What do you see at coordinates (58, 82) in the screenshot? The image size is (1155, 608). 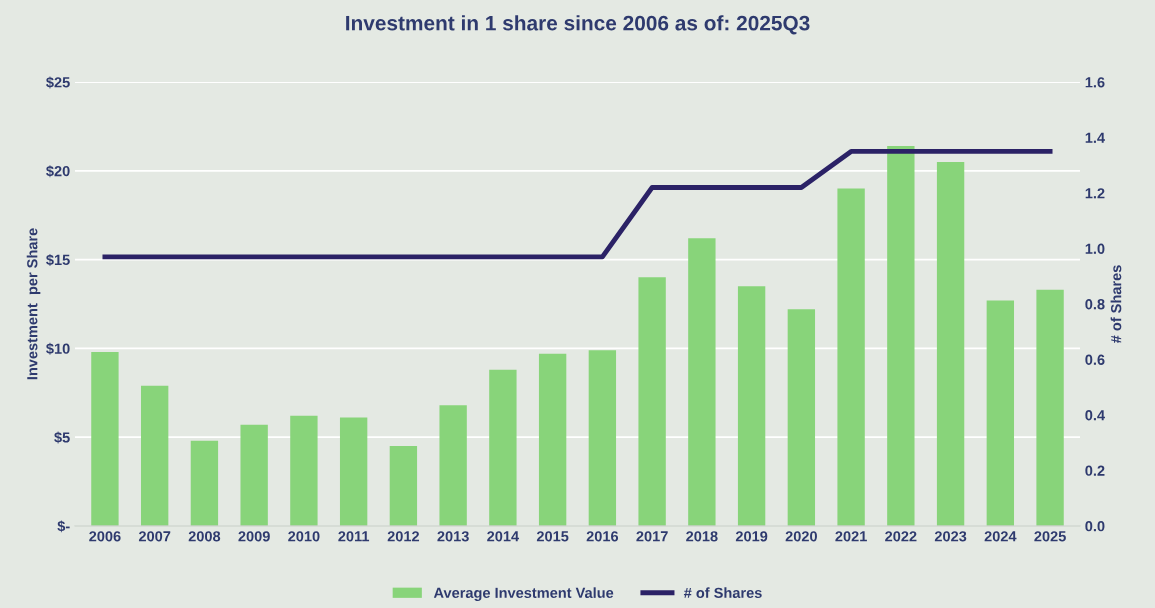 I see `y-tick-label: $25` at bounding box center [58, 82].